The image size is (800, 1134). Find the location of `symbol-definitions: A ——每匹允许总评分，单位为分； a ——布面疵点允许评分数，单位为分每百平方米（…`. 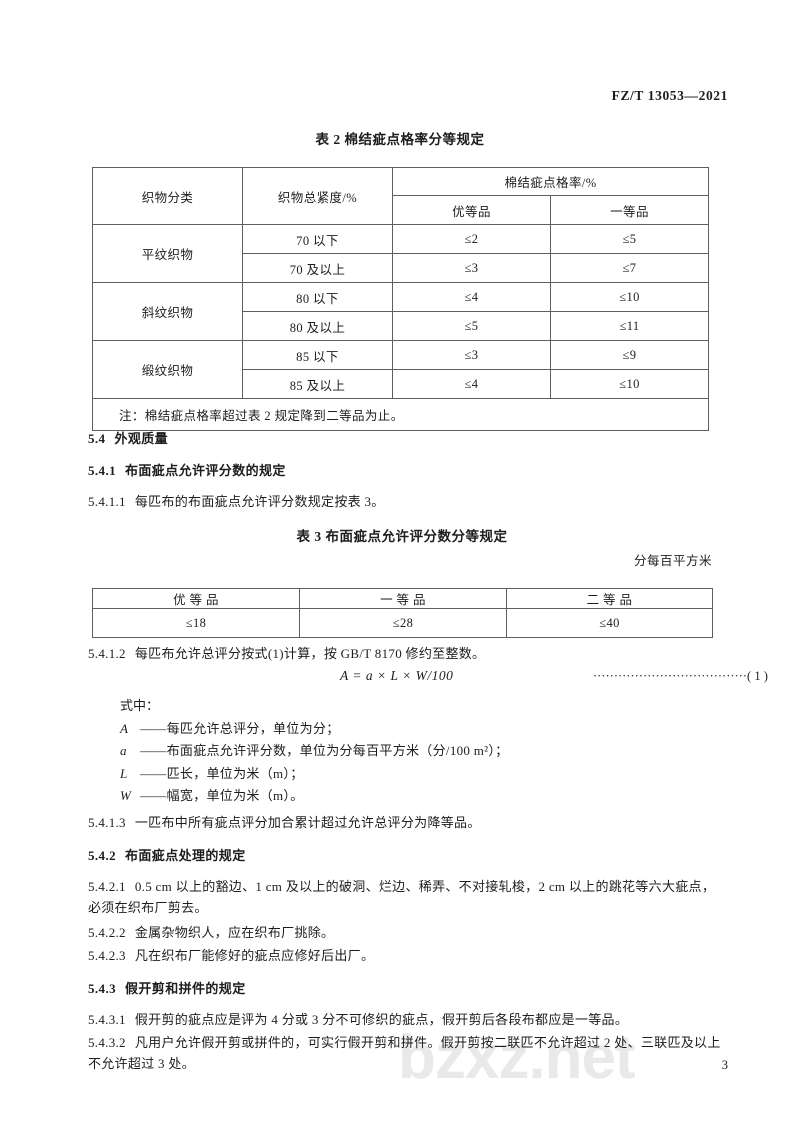

symbol-definitions: A ——每匹允许总评分，单位为分； a ——布面疵点允许评分数，单位为分每百平方米（… is located at coordinates (400, 762).